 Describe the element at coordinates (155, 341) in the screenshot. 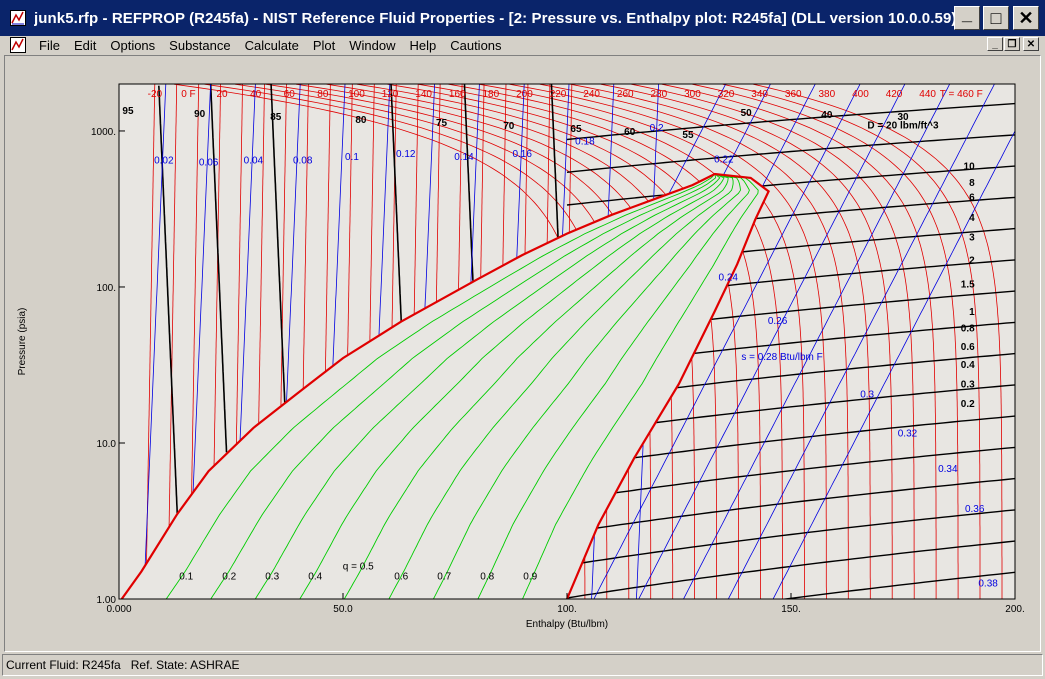

I see `isentrope-line` at that location.